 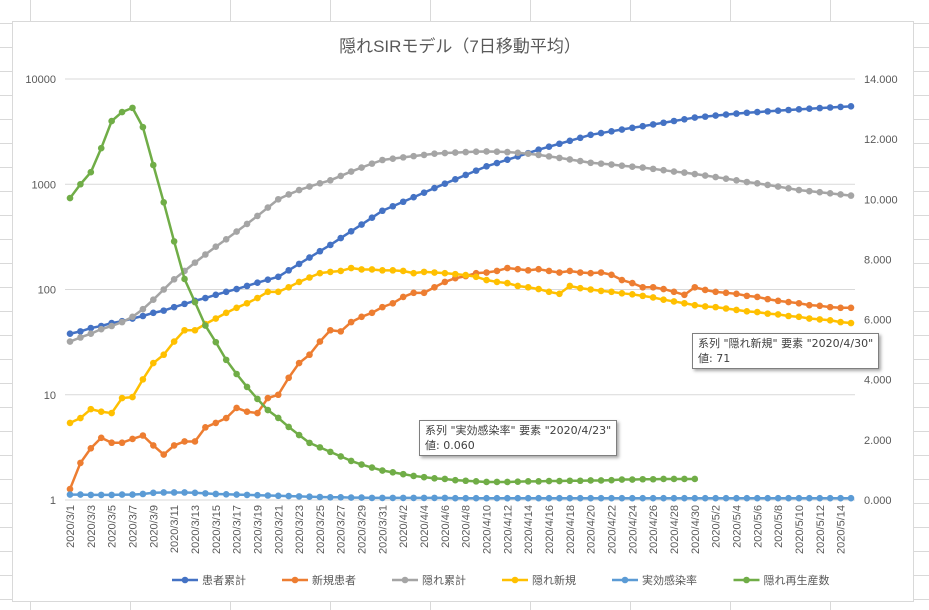 What do you see at coordinates (425, 526) in the screenshot?
I see `x-tick-label: 2020/4/4` at bounding box center [425, 526].